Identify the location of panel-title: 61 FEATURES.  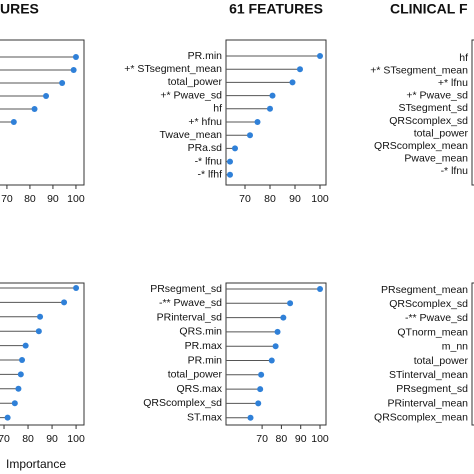
(276, 9).